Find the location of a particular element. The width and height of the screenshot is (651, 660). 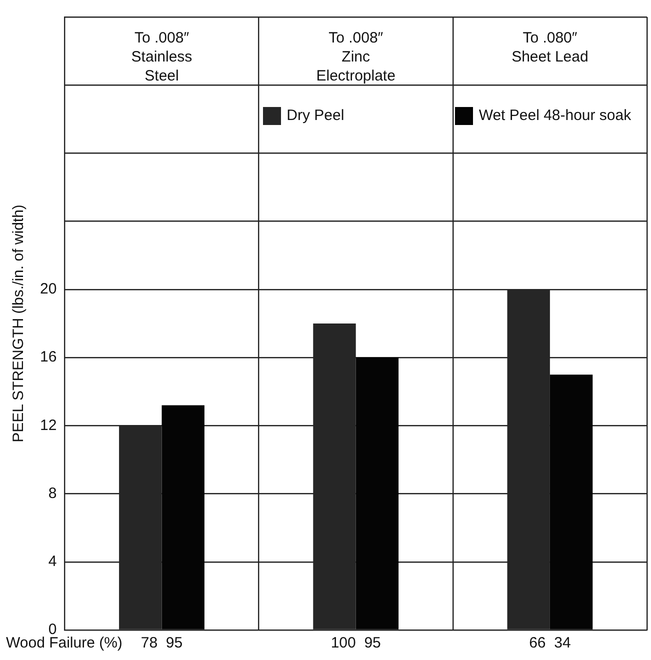

x-tick-label: To .080″ Sheet Lead is located at coordinates (550, 48).